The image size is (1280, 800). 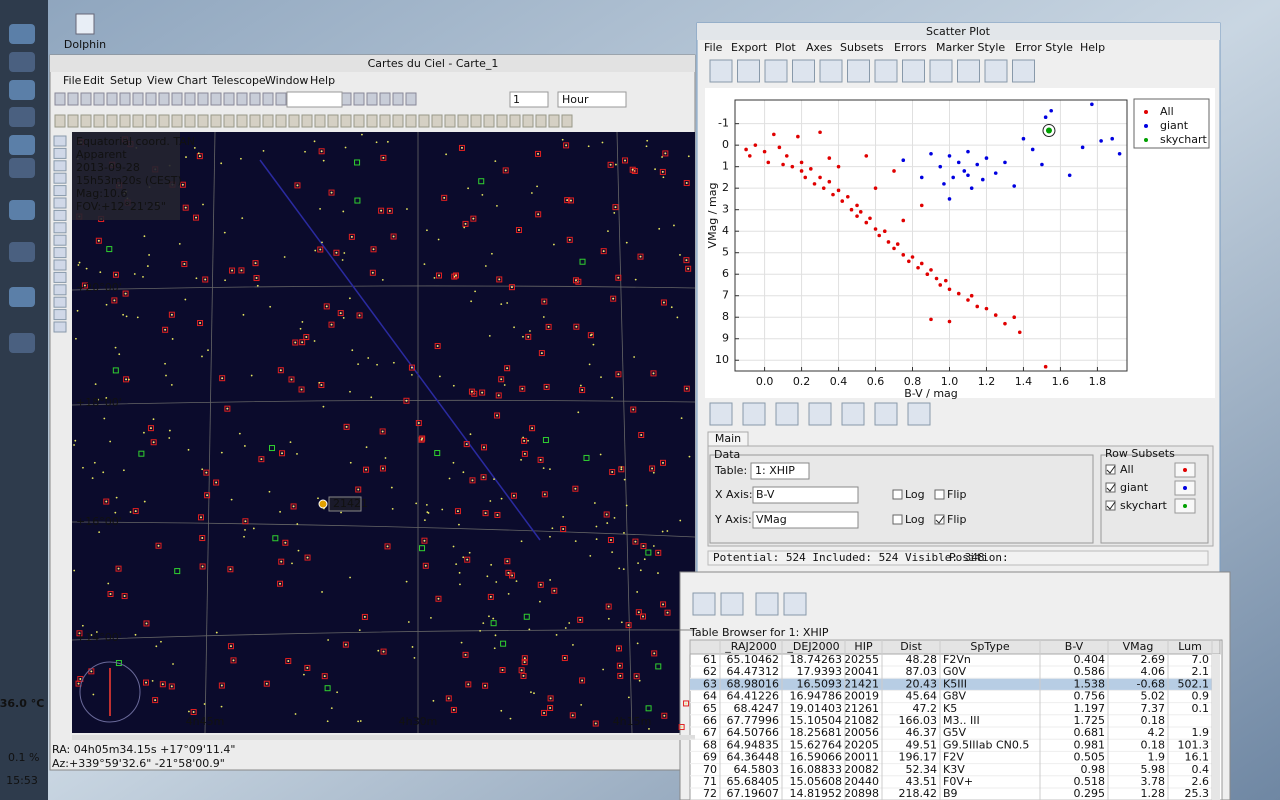 What do you see at coordinates (785, 47) in the screenshot?
I see `menu-item: Plot` at bounding box center [785, 47].